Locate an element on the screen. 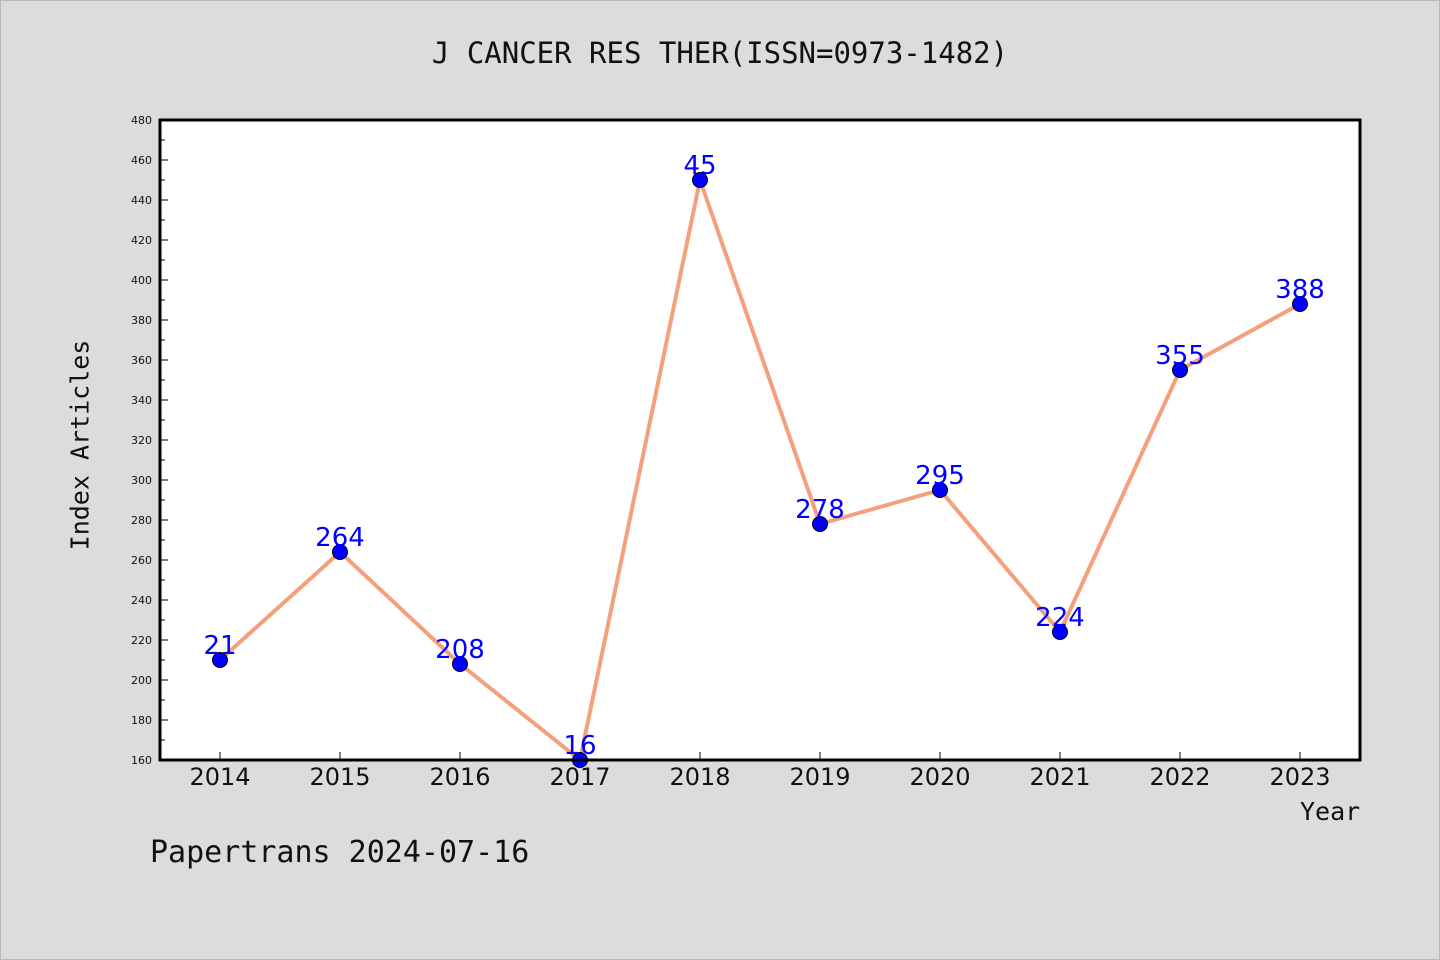 The image size is (1440, 960). y-tick-label: 460 is located at coordinates (141, 160).